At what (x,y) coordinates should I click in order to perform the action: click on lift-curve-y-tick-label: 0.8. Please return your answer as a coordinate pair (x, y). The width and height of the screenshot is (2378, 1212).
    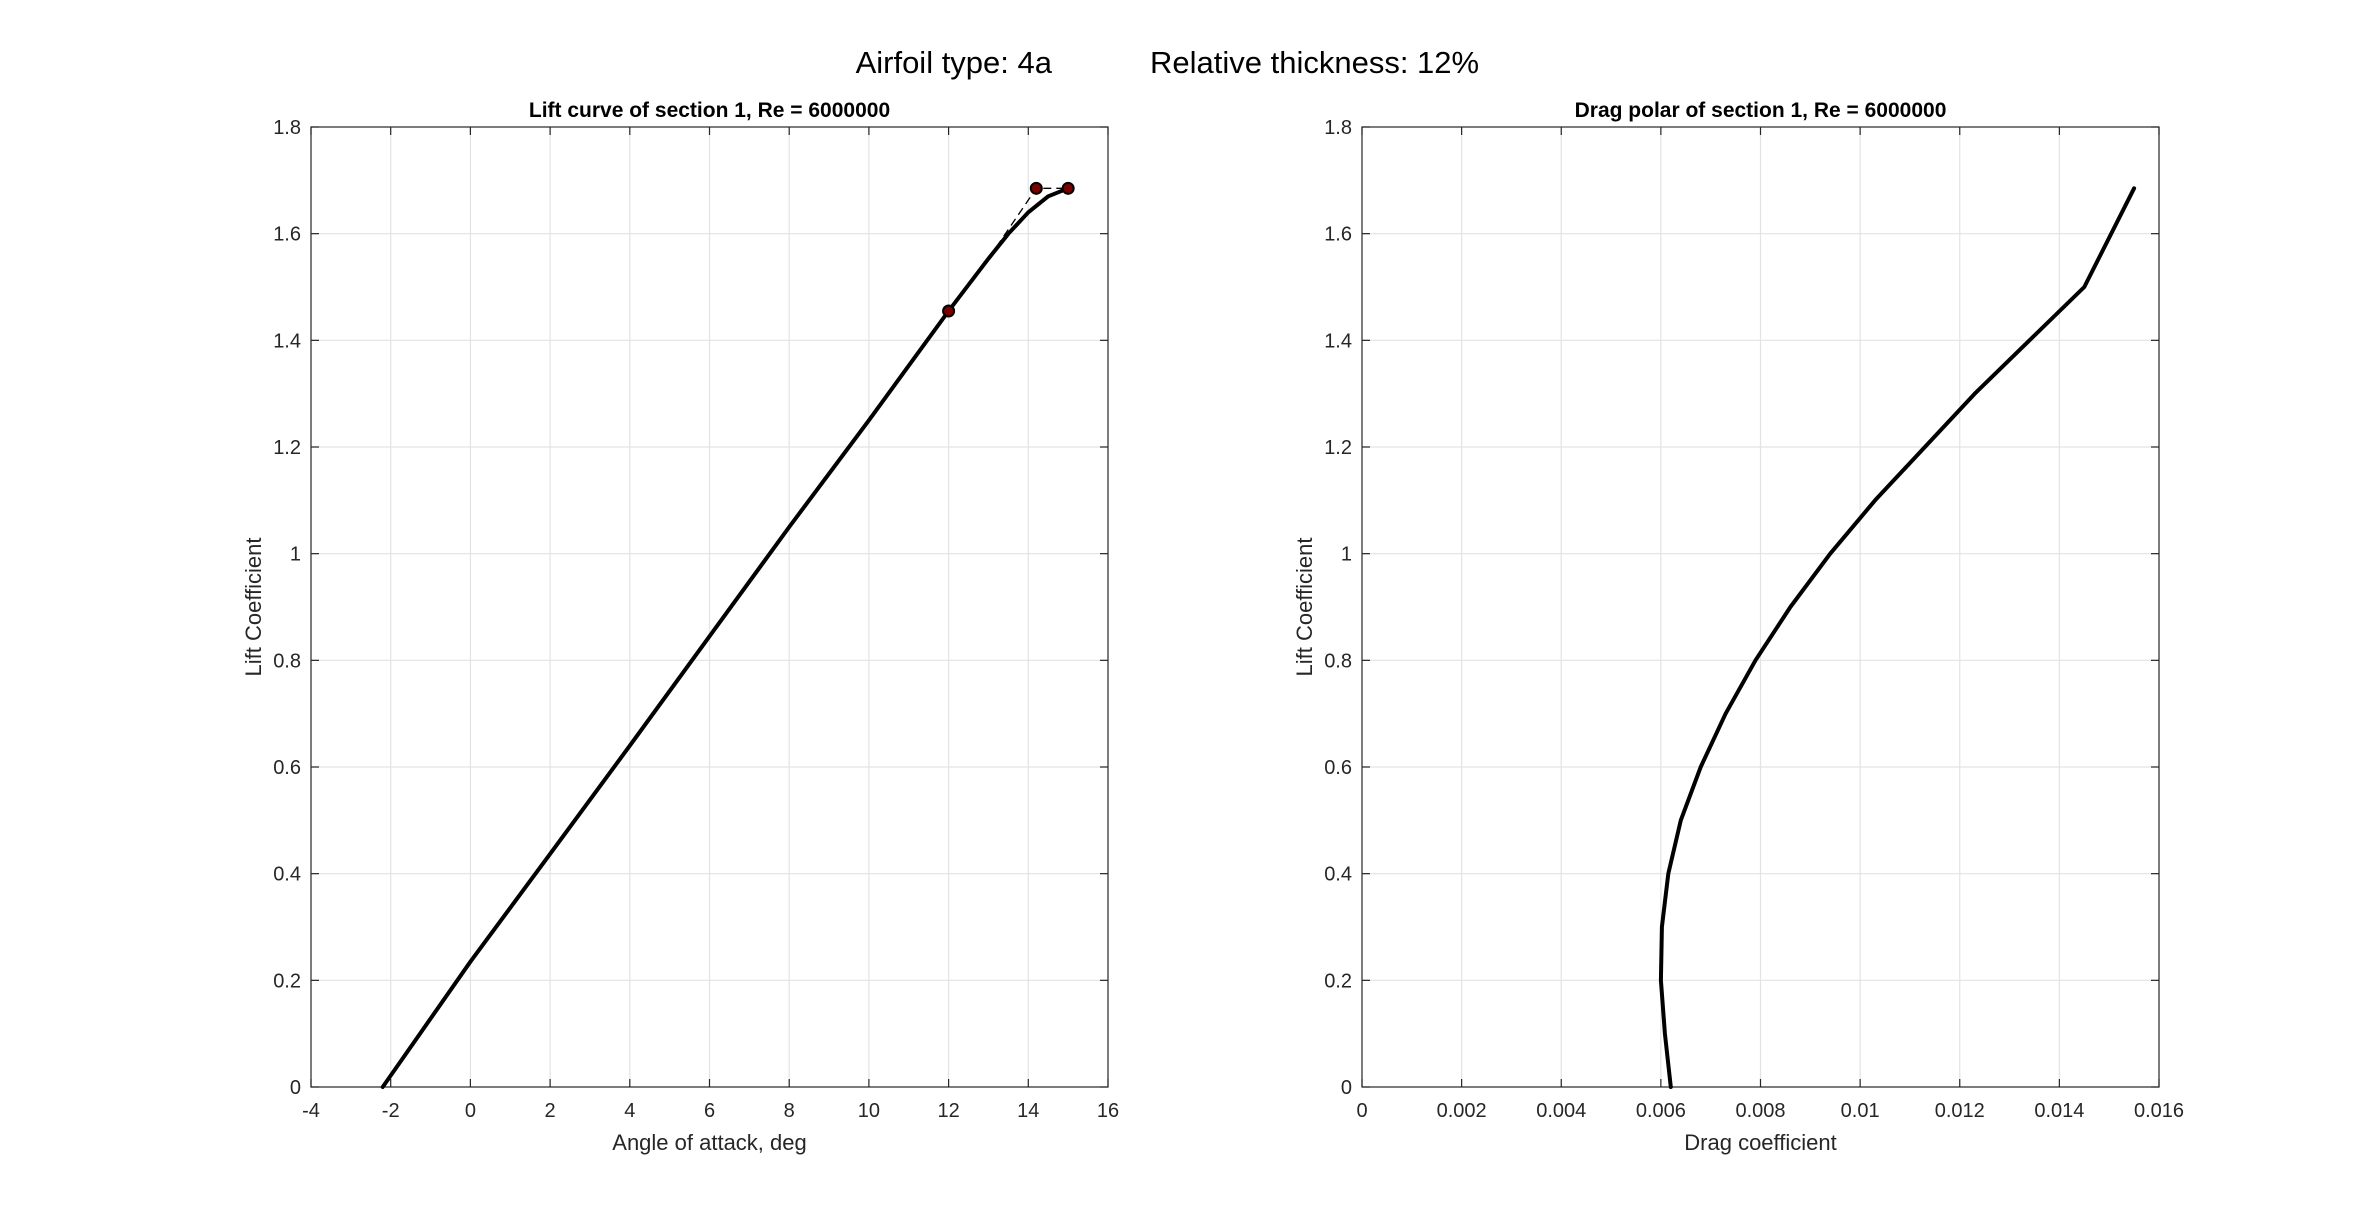
    Looking at the image, I should click on (287, 661).